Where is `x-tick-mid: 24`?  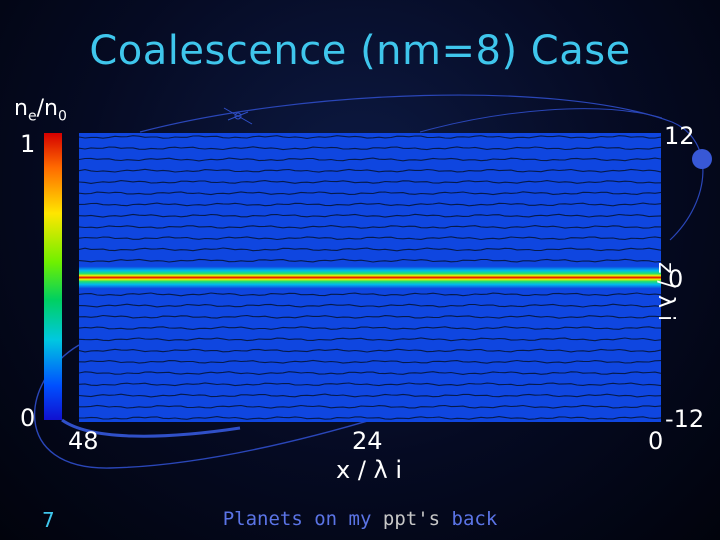
x-tick-mid: 24 is located at coordinates (367, 441).